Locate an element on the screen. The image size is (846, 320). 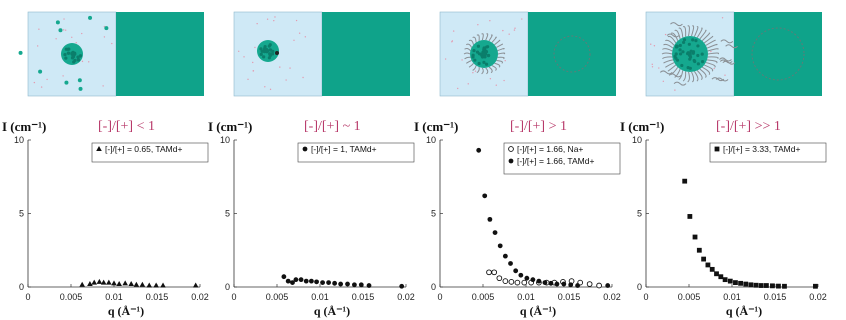
x-tick-label: 0 is located at coordinates (645, 297).